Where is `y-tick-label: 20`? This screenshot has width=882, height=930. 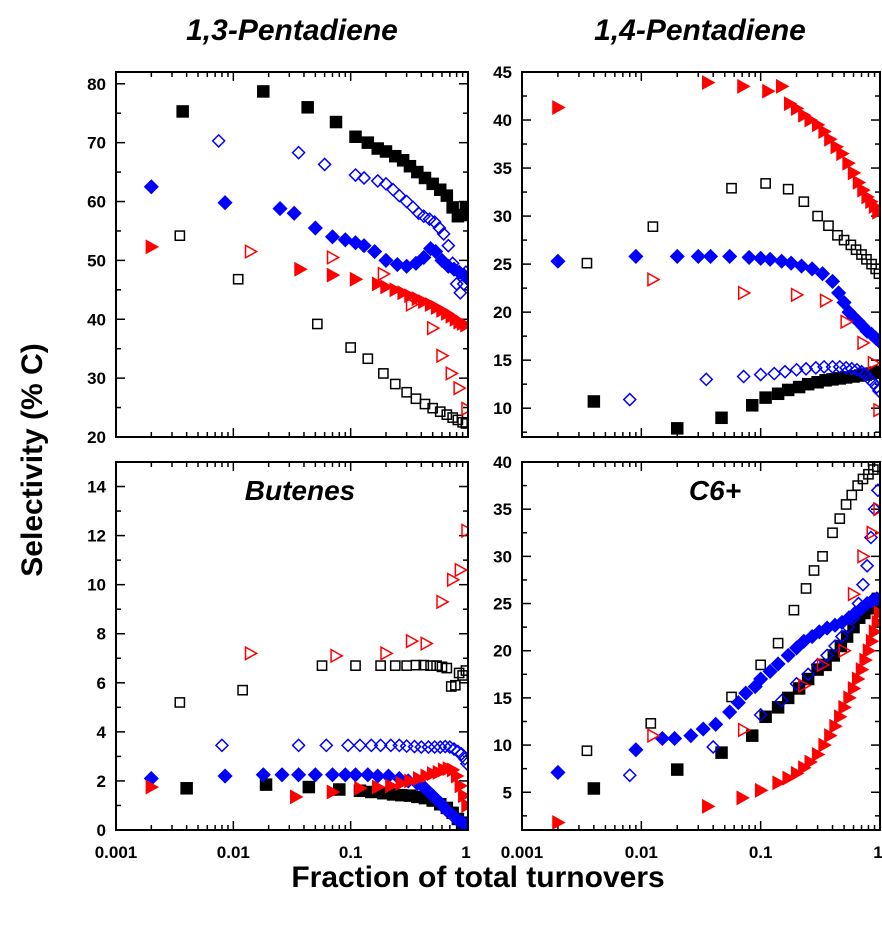
y-tick-label: 20 is located at coordinates (502, 651).